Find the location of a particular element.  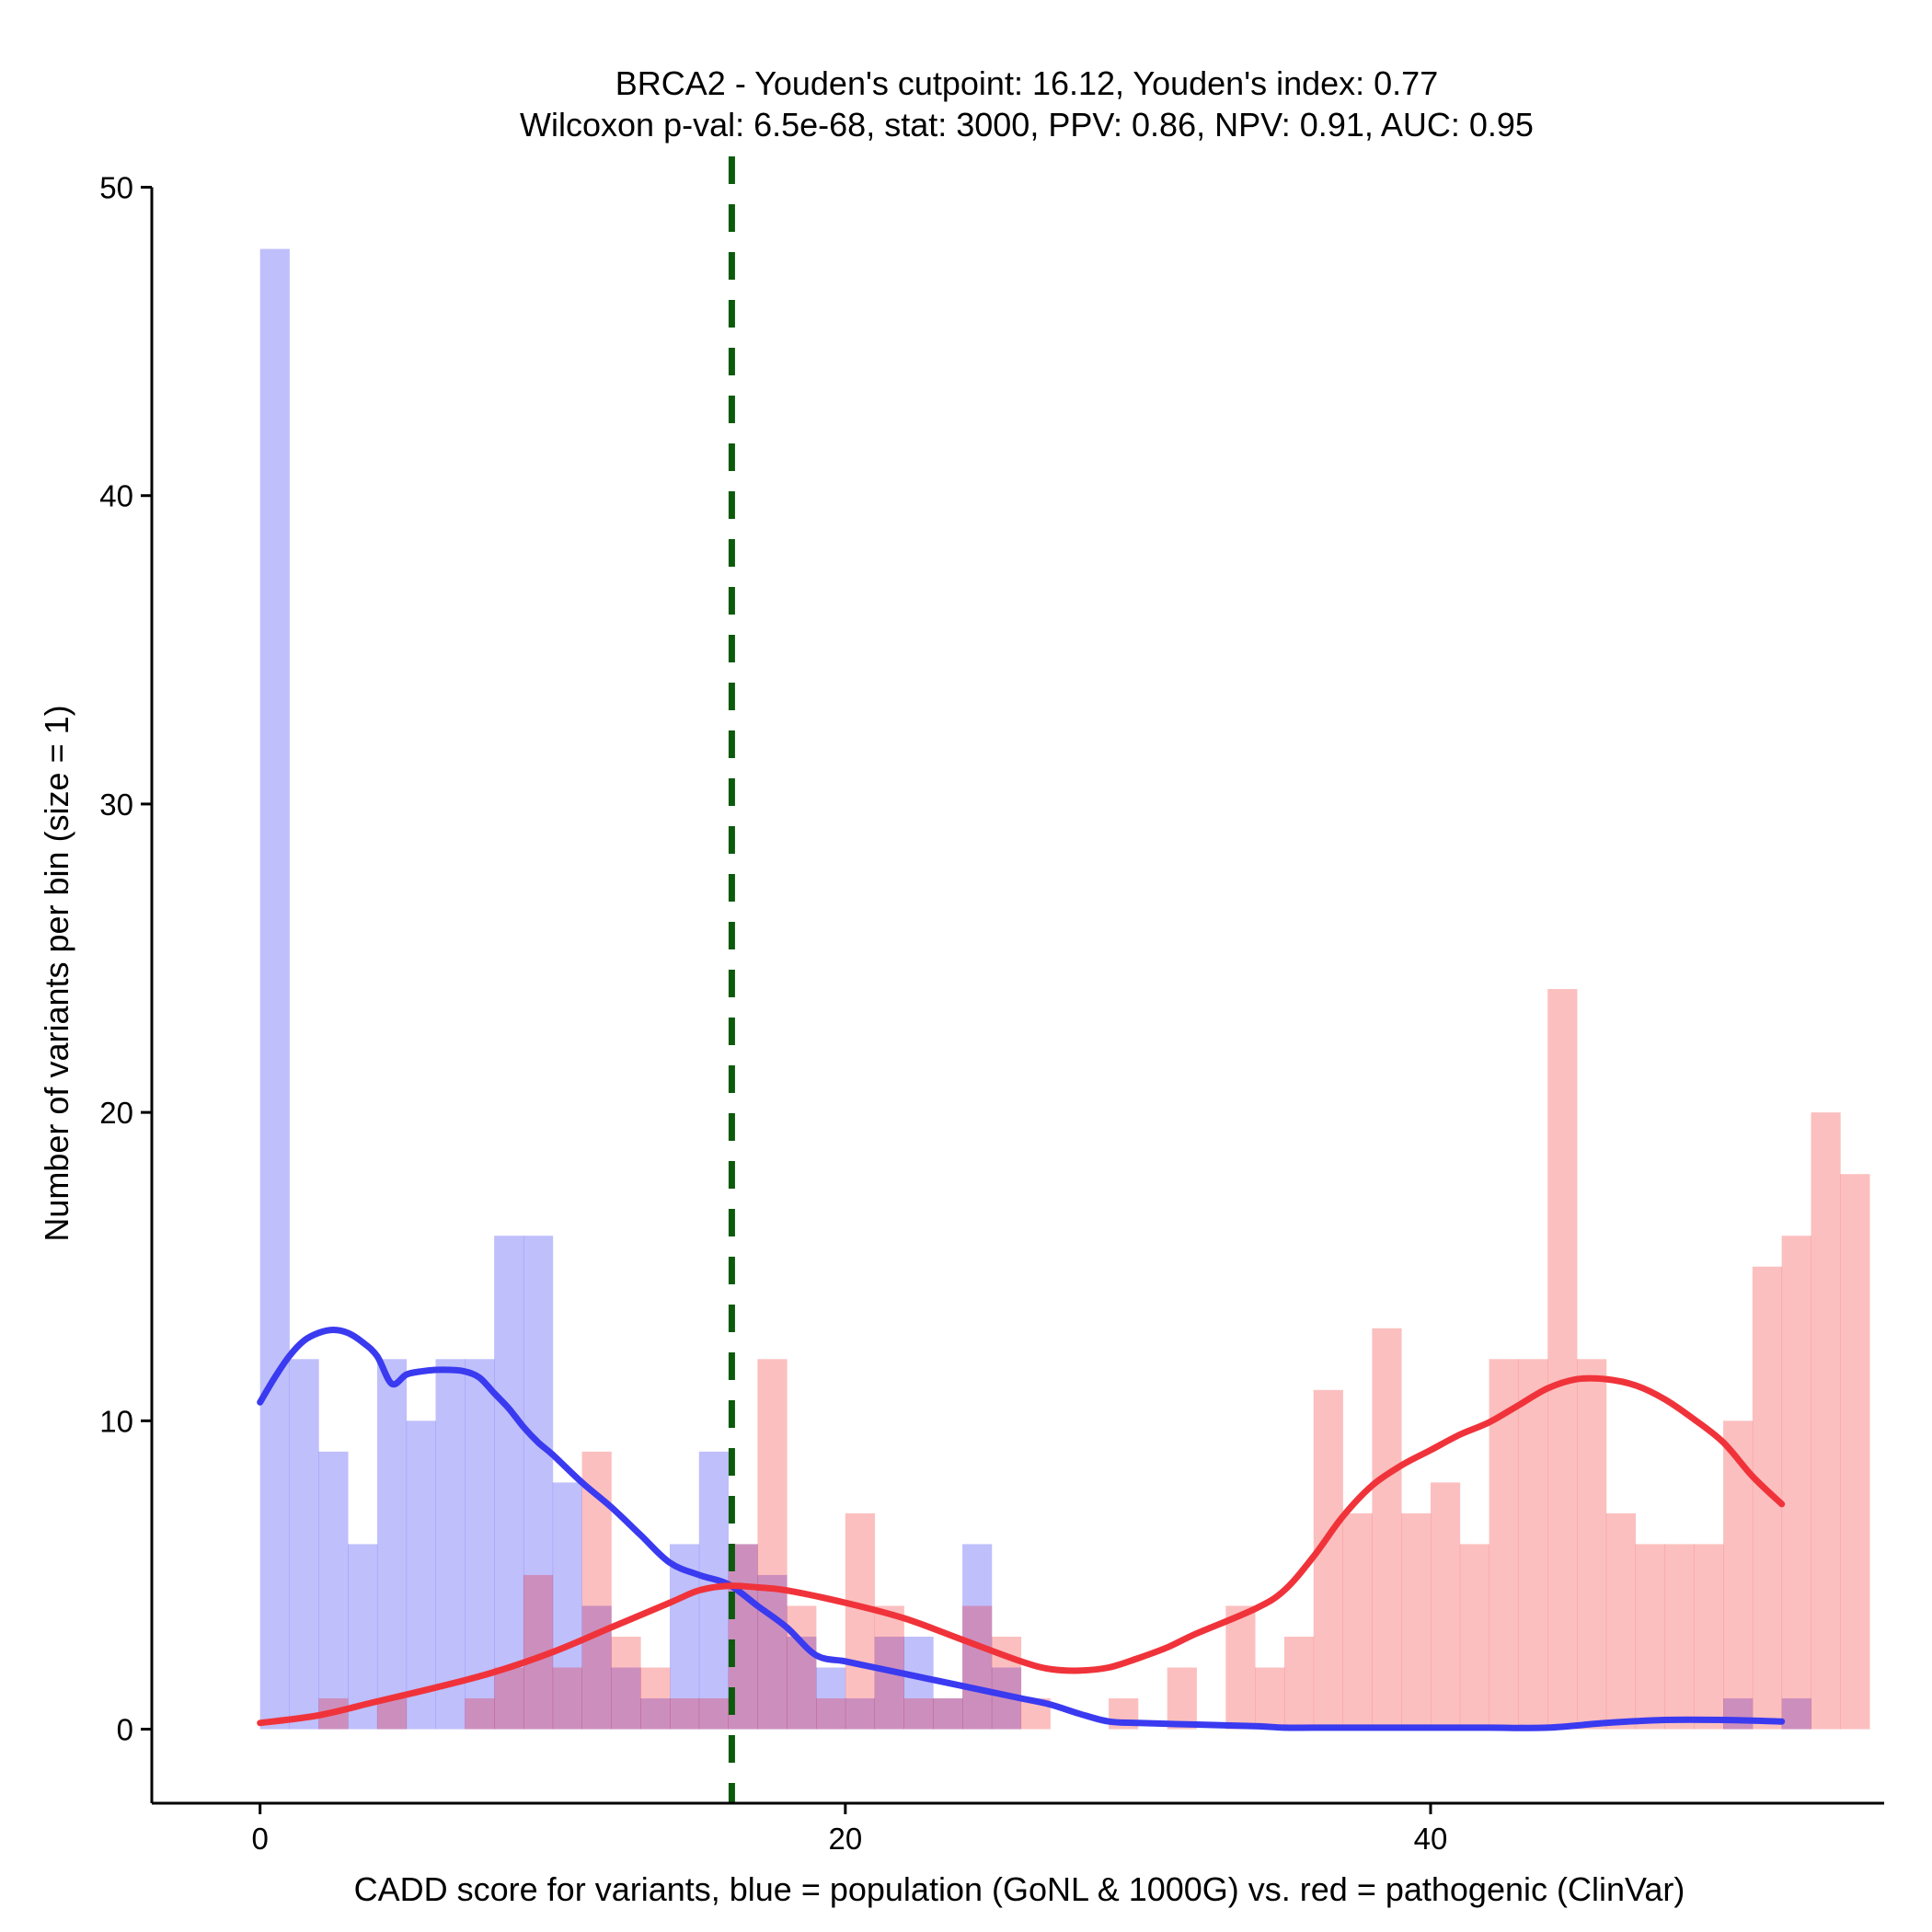

y-tick-label: 0 is located at coordinates (125, 1730).